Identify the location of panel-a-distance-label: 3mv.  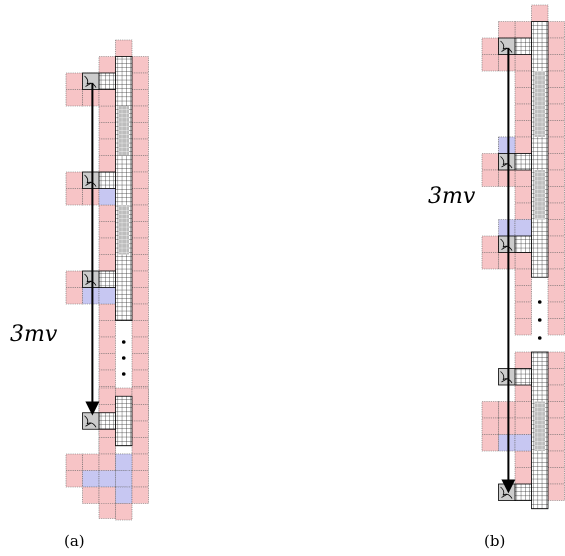
(34, 334).